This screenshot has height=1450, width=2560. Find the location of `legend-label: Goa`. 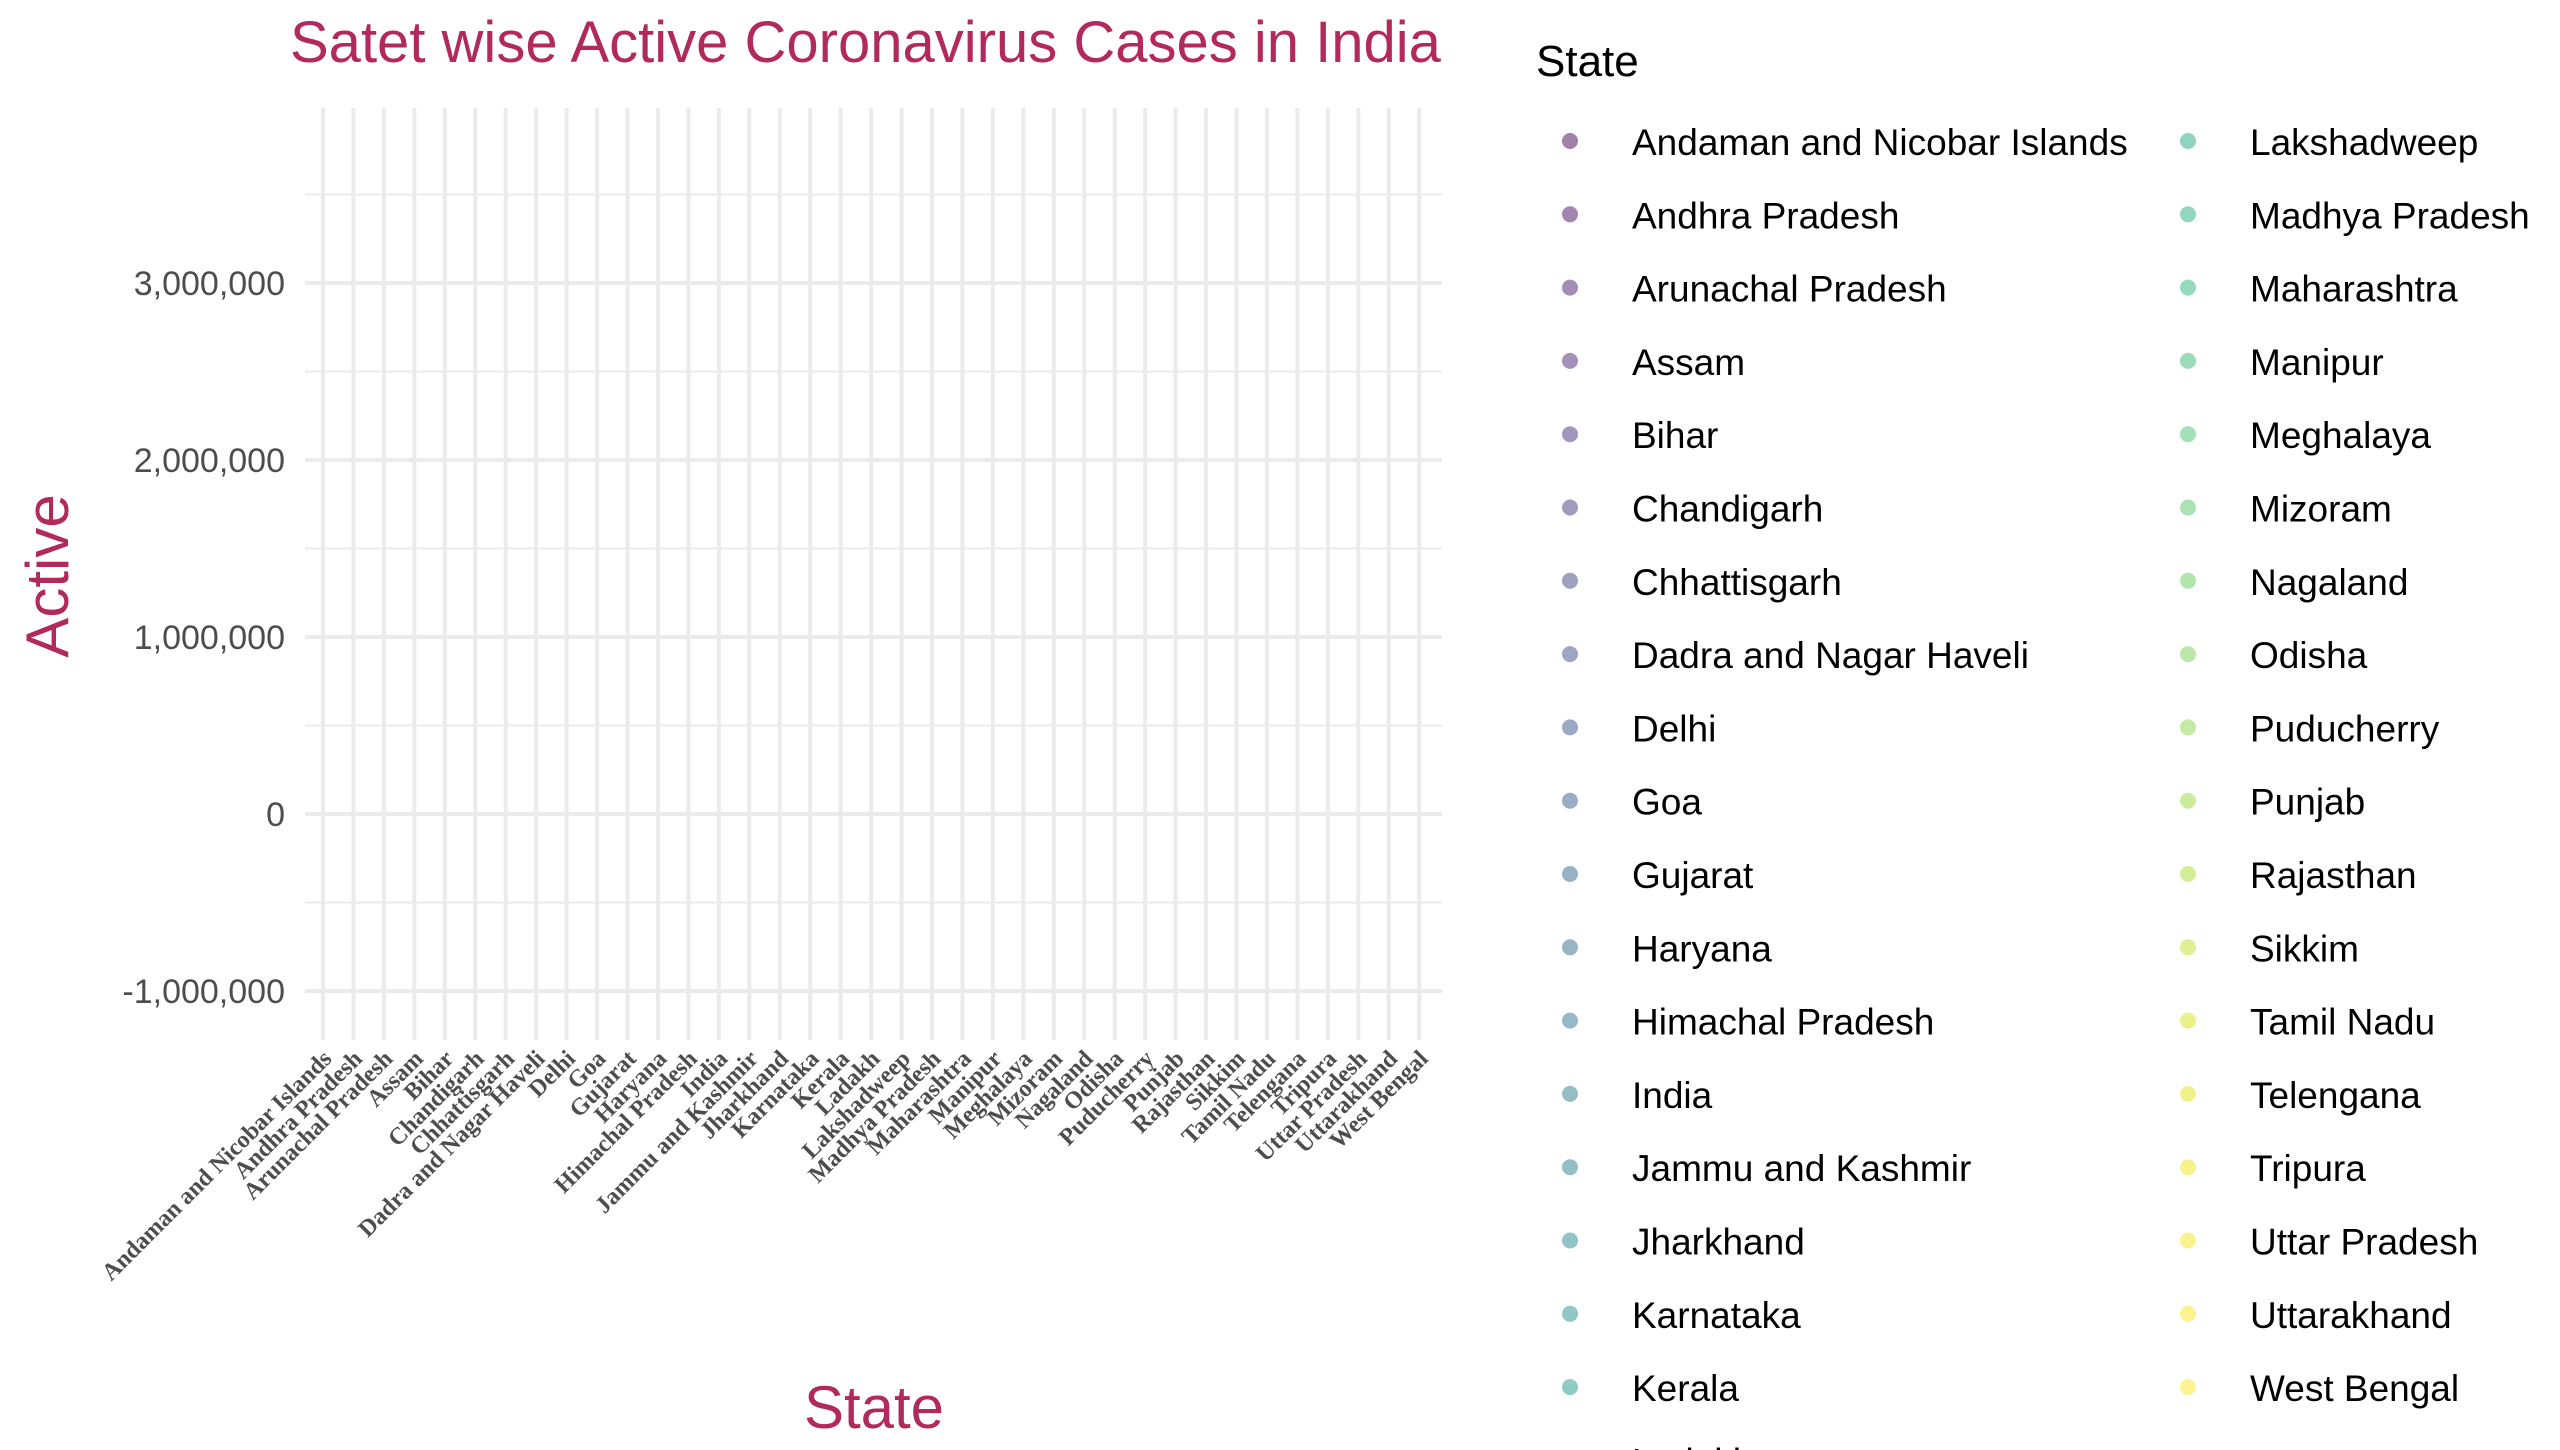

legend-label: Goa is located at coordinates (1667, 802).